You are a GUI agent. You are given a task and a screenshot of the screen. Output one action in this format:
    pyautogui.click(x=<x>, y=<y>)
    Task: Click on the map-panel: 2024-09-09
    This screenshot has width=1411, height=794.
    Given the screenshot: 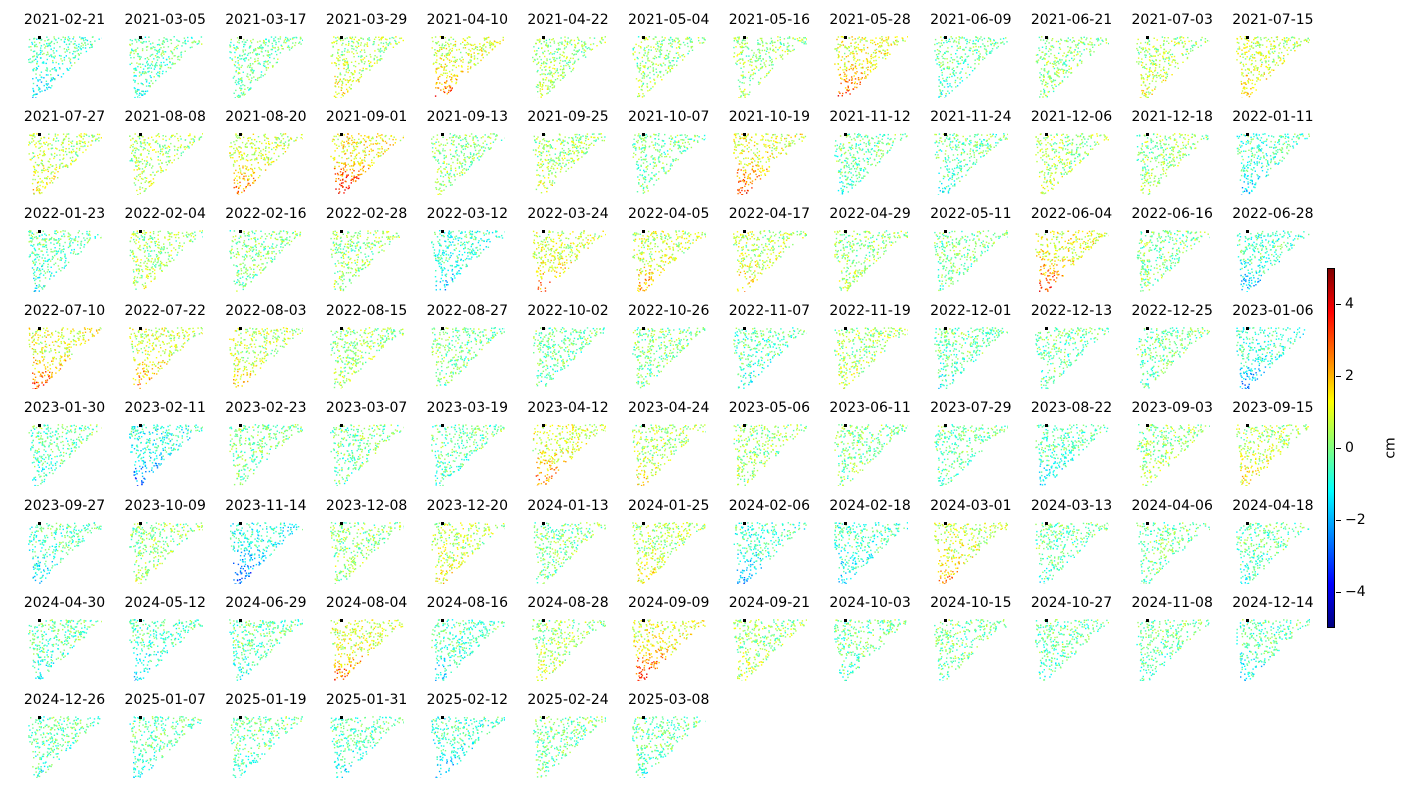 What is the action you would take?
    pyautogui.click(x=668, y=639)
    